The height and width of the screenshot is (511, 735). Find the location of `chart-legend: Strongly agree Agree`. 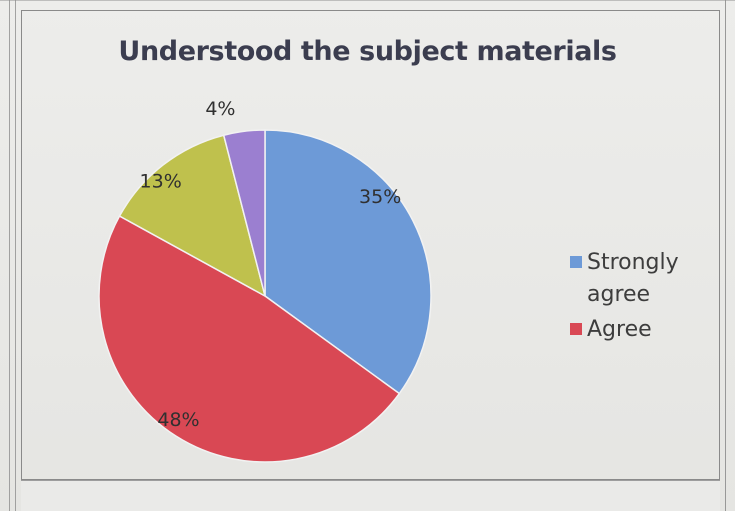

chart-legend: Strongly agree Agree is located at coordinates (635, 296).